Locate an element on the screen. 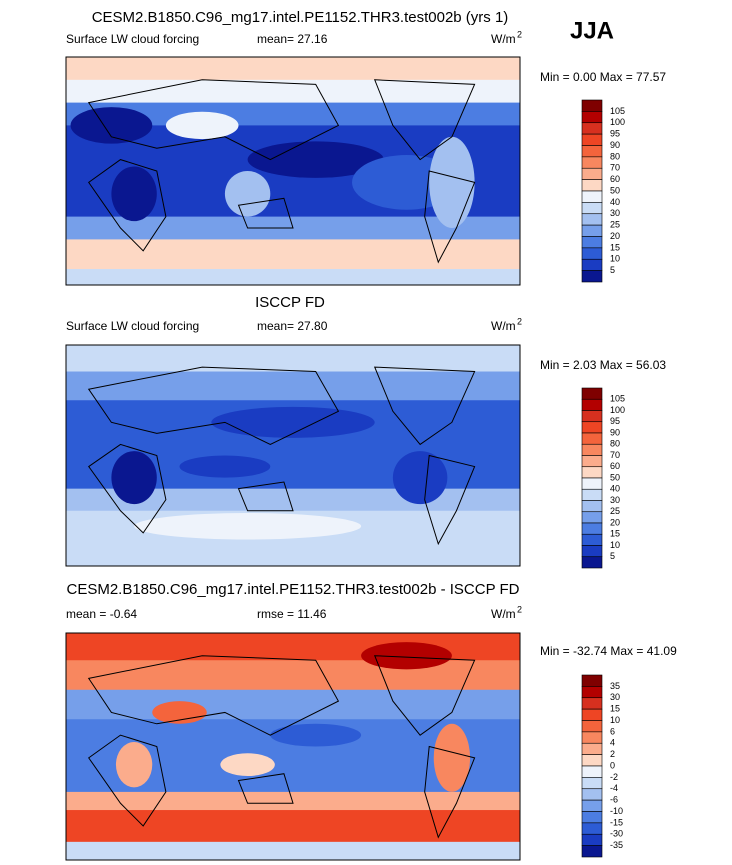 The image size is (732, 865). colorbar-label: 4 is located at coordinates (612, 743).